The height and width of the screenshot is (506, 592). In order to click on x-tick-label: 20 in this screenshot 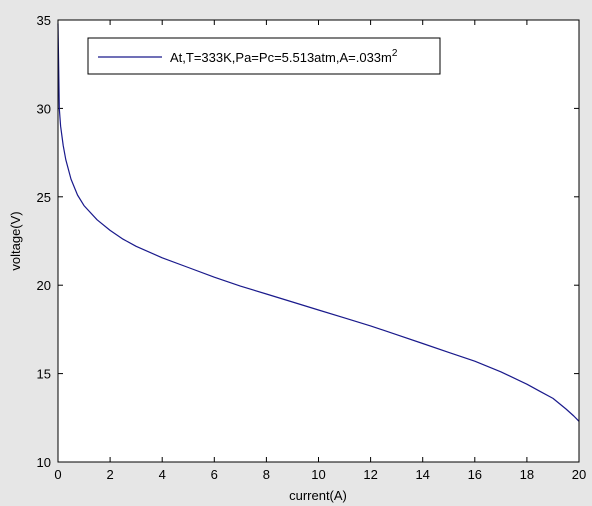, I will do `click(579, 474)`.